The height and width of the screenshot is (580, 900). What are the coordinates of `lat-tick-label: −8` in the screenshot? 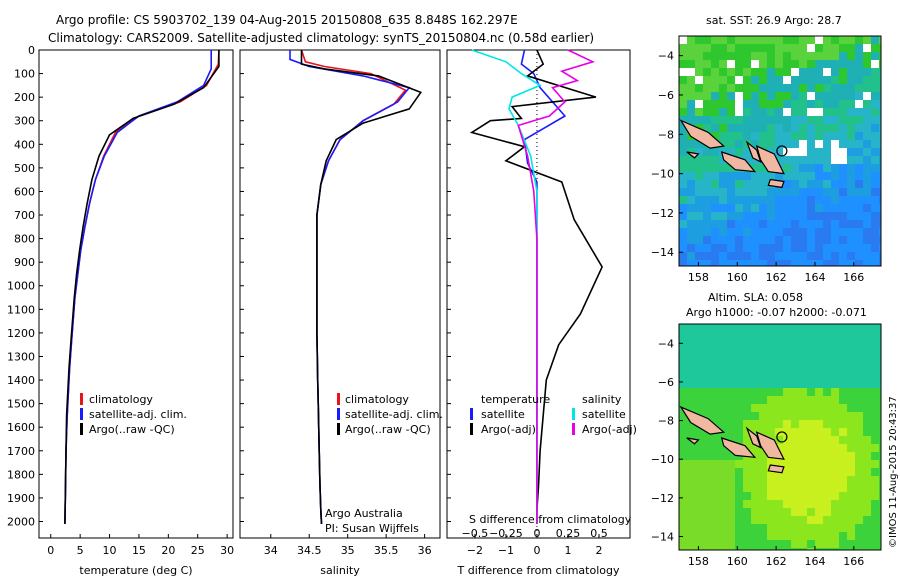 It's located at (666, 421).